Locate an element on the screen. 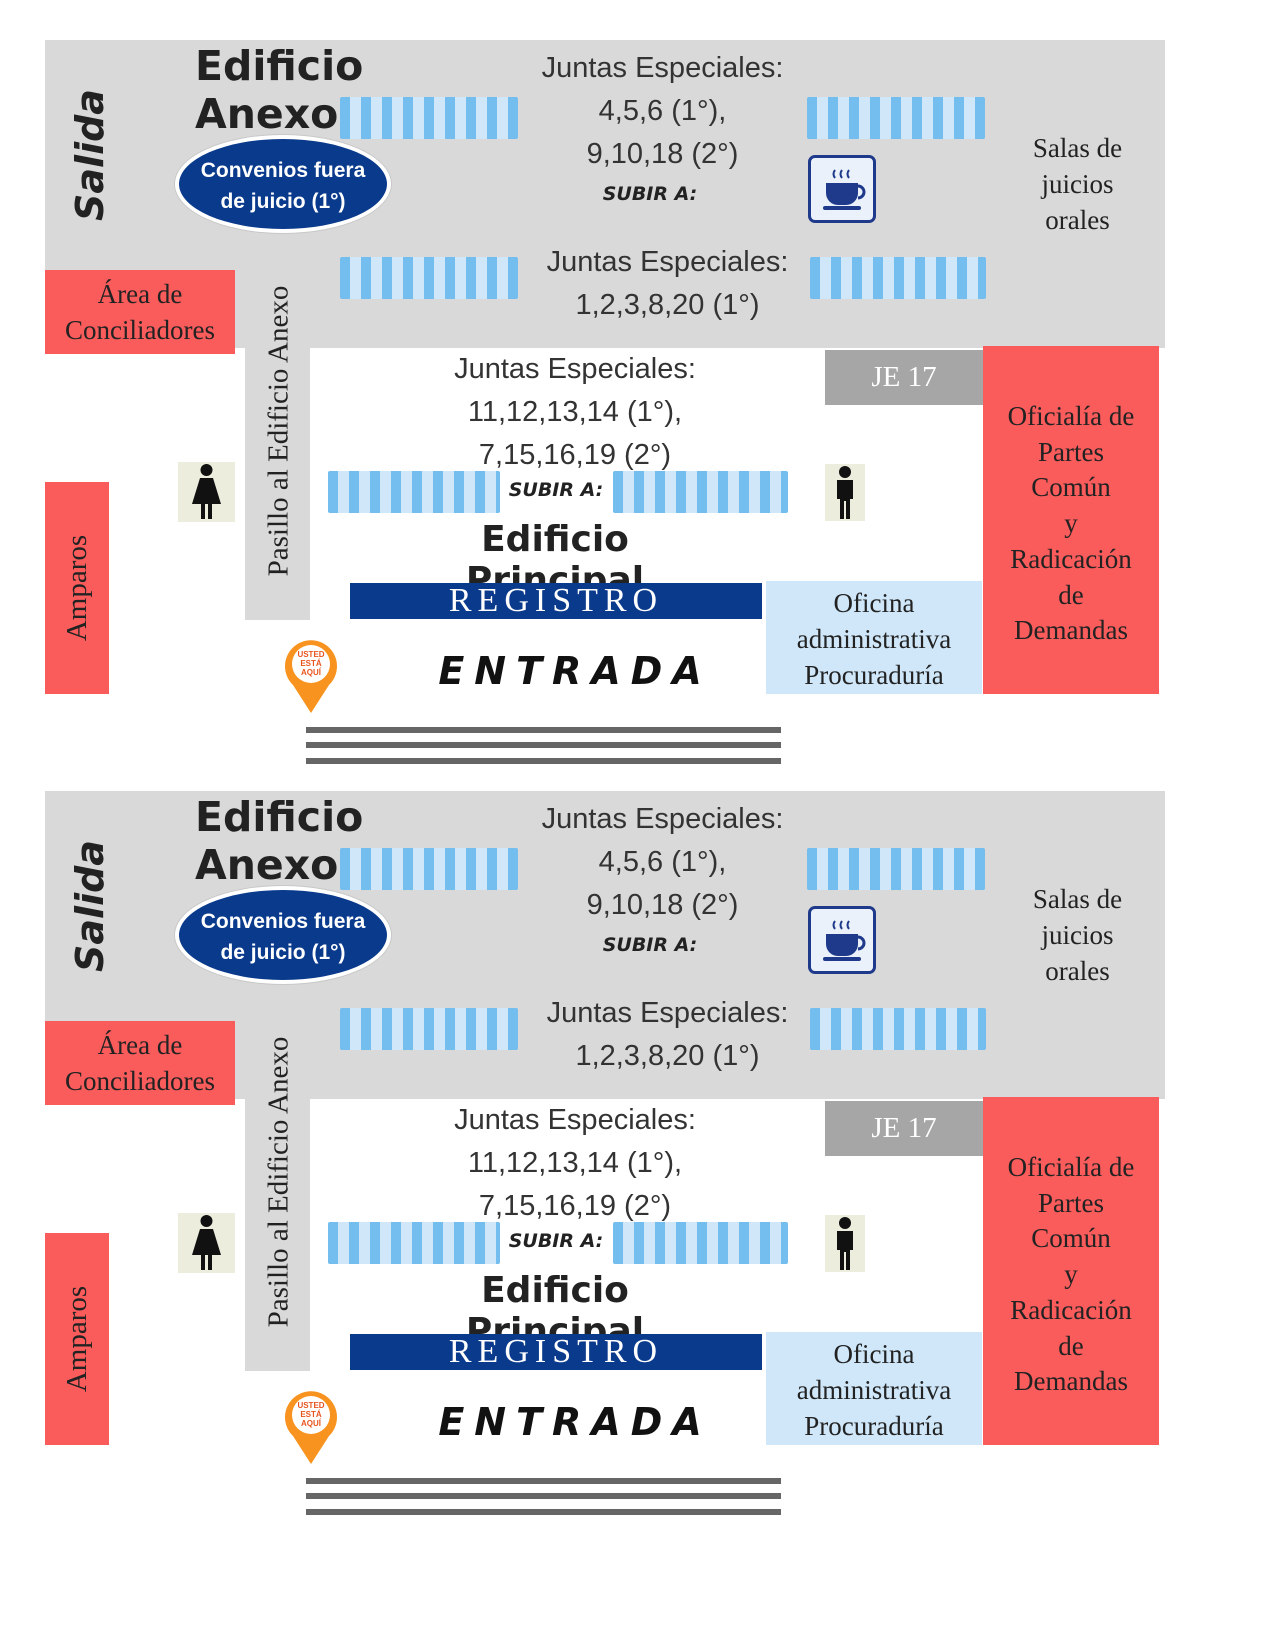 This screenshot has width=1275, height=1650. juntas-top-line-3: 9,10,18 (2°) is located at coordinates (662, 154).